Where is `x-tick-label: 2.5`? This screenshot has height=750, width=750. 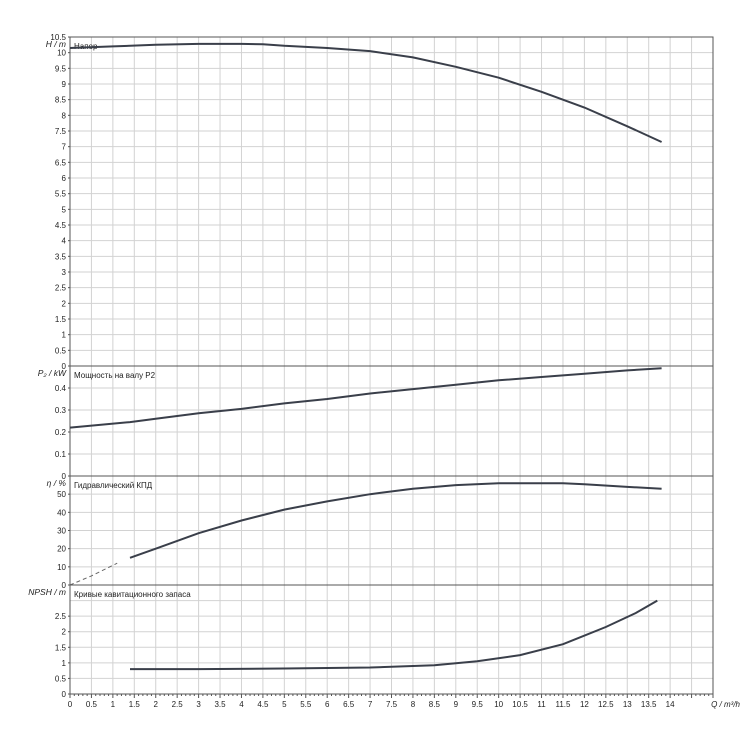 x-tick-label: 2.5 is located at coordinates (178, 704).